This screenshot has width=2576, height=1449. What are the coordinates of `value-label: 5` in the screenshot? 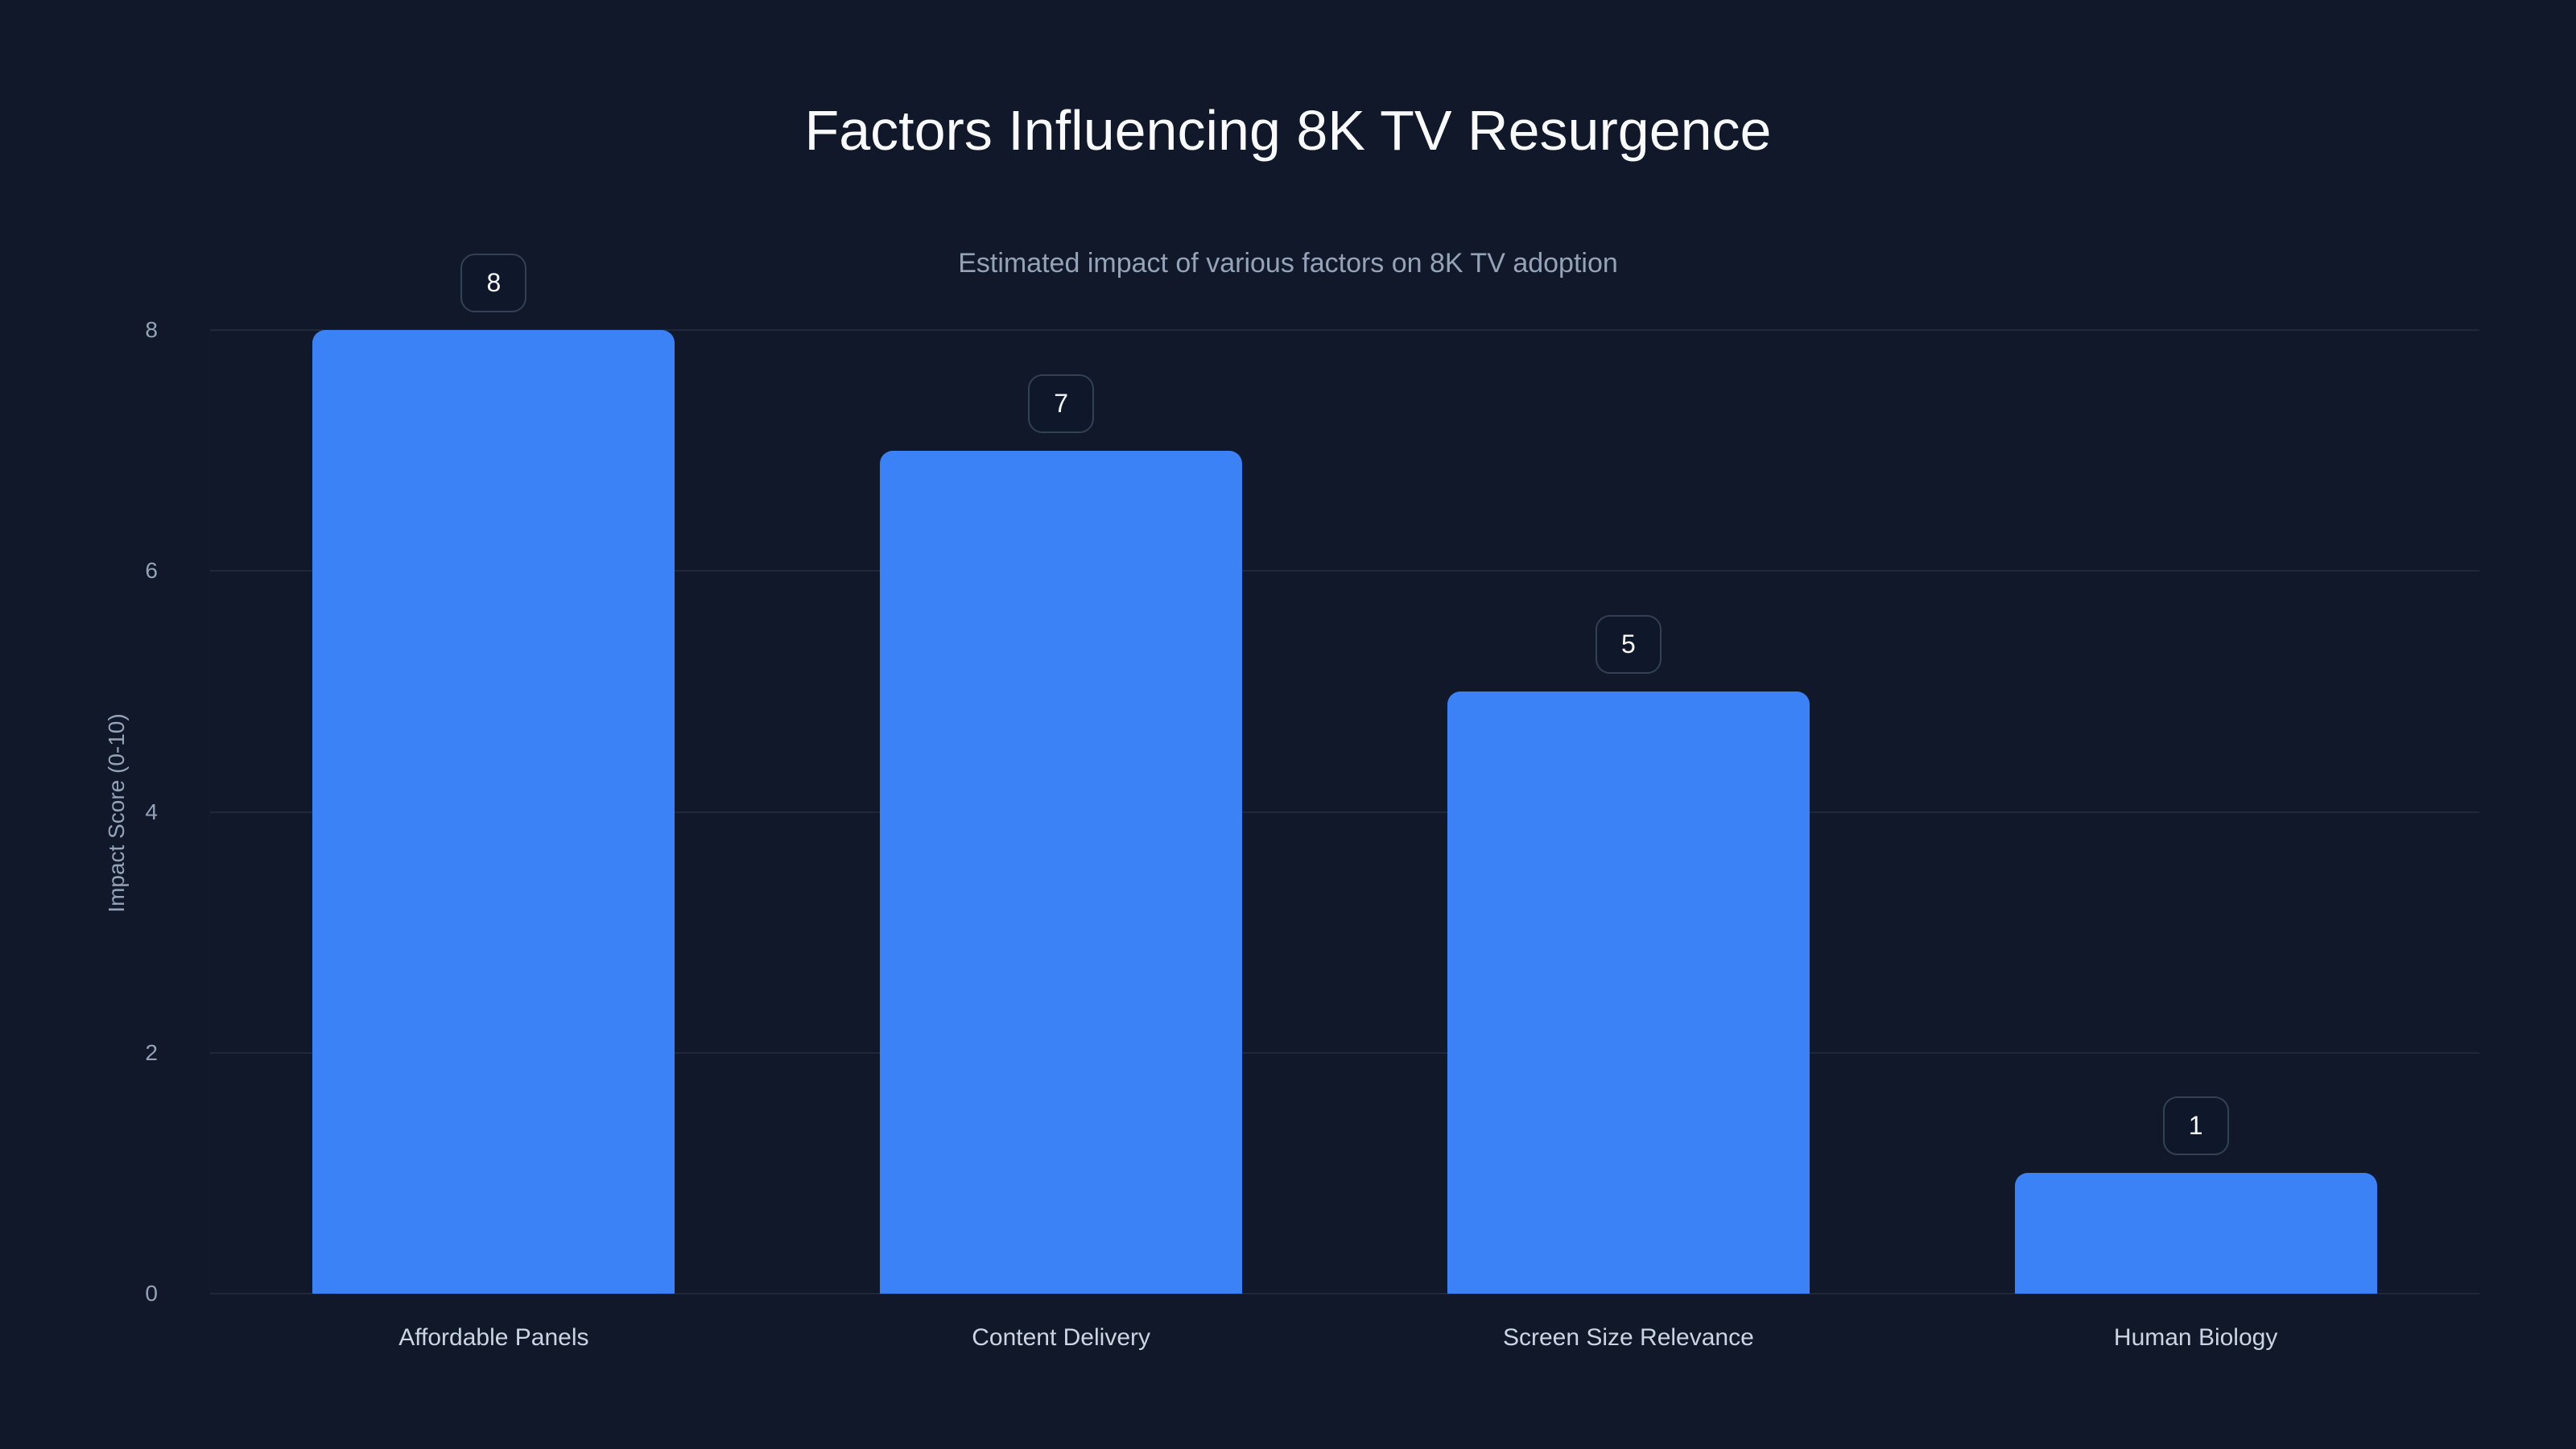 It's located at (1628, 644).